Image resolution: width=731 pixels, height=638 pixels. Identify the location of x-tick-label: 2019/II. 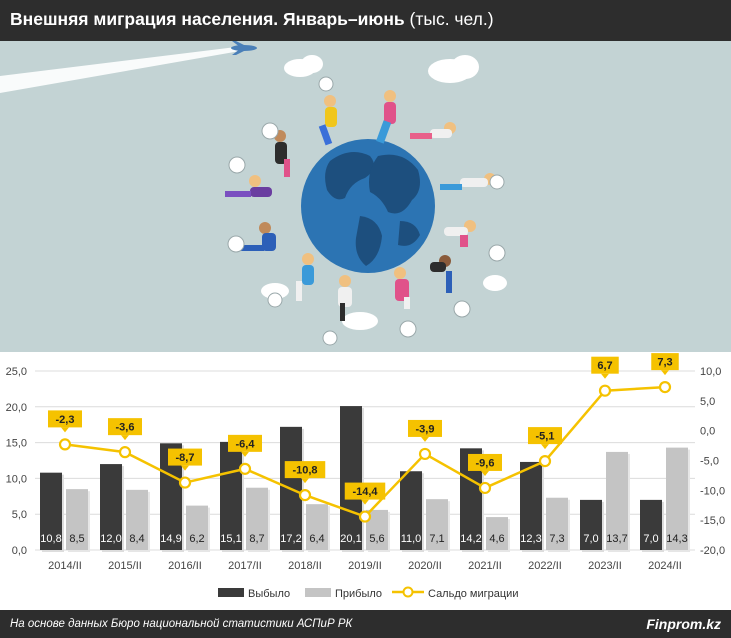
(365, 566).